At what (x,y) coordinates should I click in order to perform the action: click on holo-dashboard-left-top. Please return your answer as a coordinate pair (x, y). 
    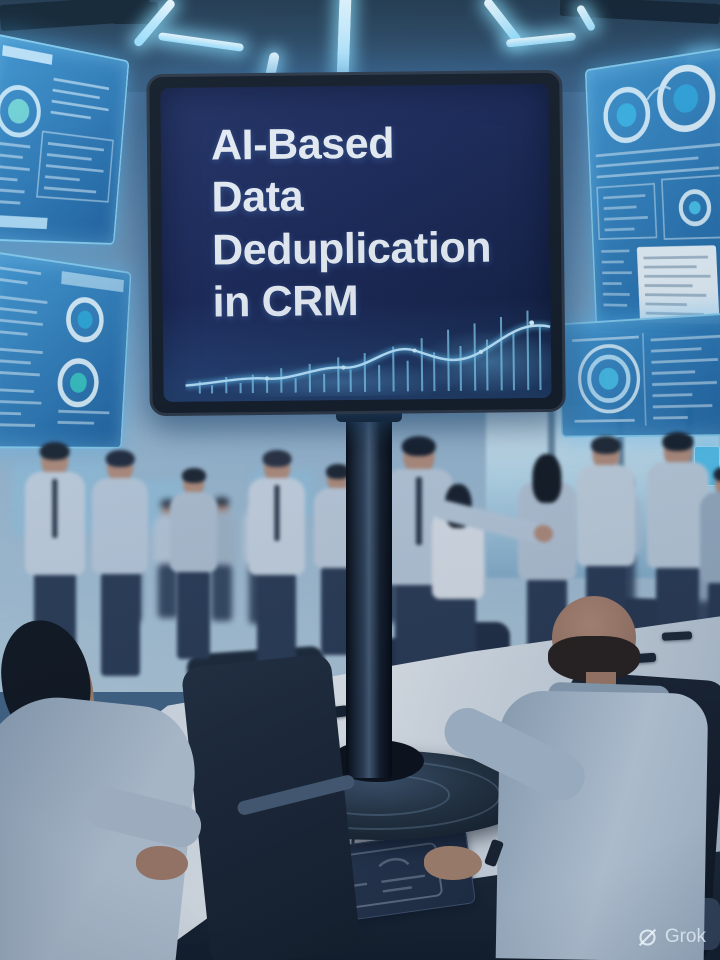
    Looking at the image, I should click on (65, 139).